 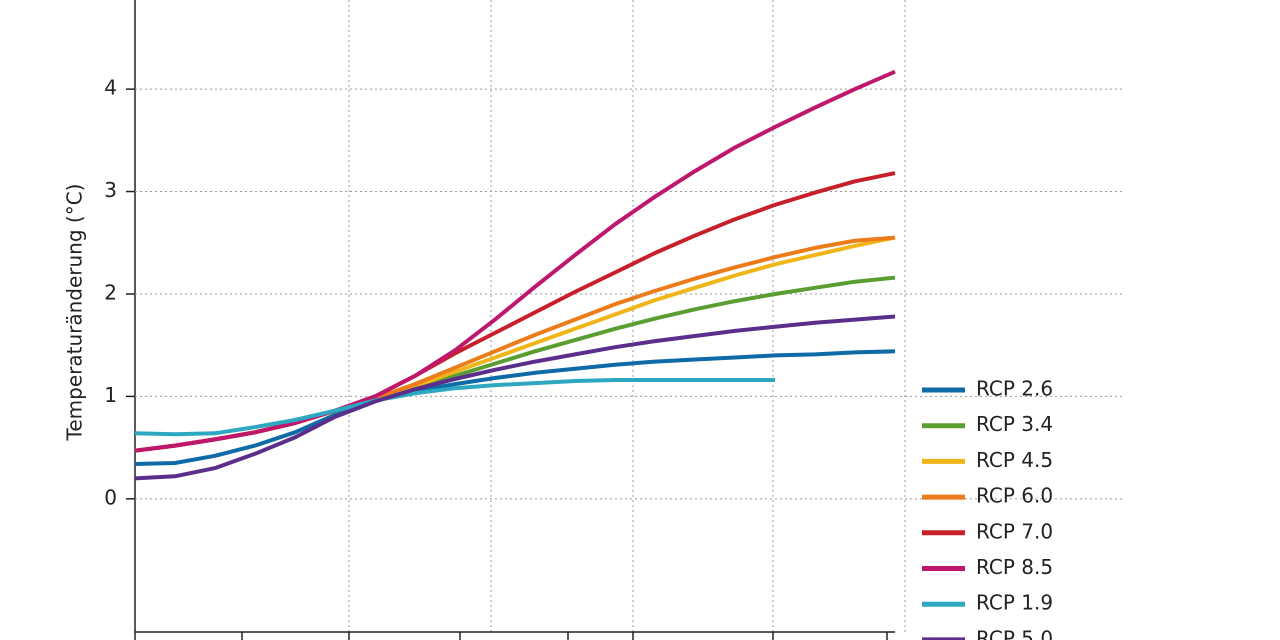 What do you see at coordinates (110, 190) in the screenshot?
I see `y-tick-label: 3` at bounding box center [110, 190].